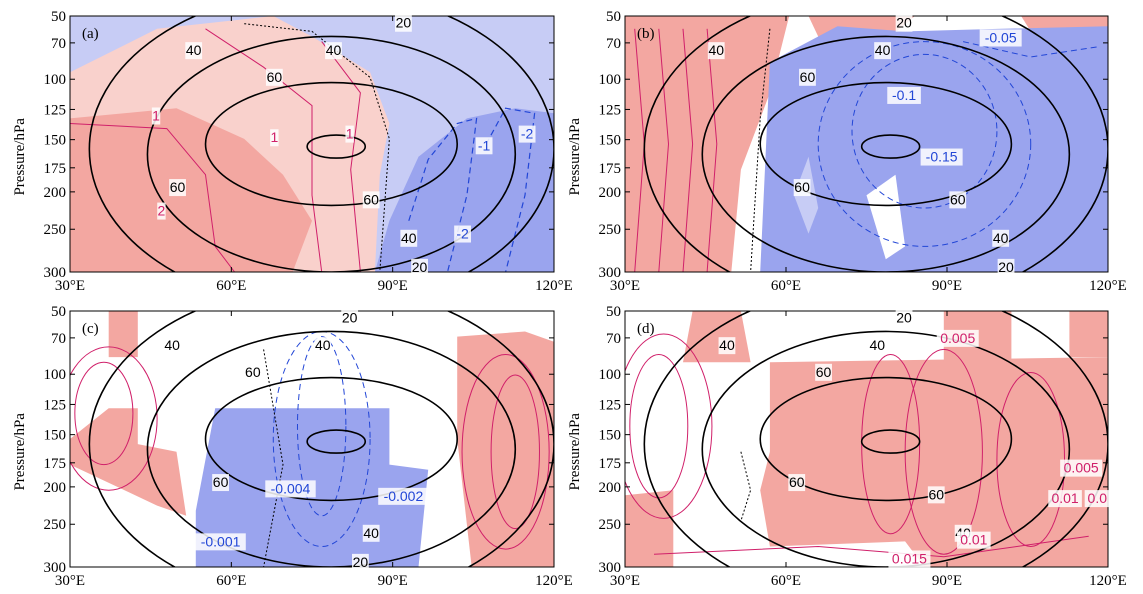 The image size is (1143, 594). What do you see at coordinates (404, 496) in the screenshot?
I see `contour-label: -0.002` at bounding box center [404, 496].